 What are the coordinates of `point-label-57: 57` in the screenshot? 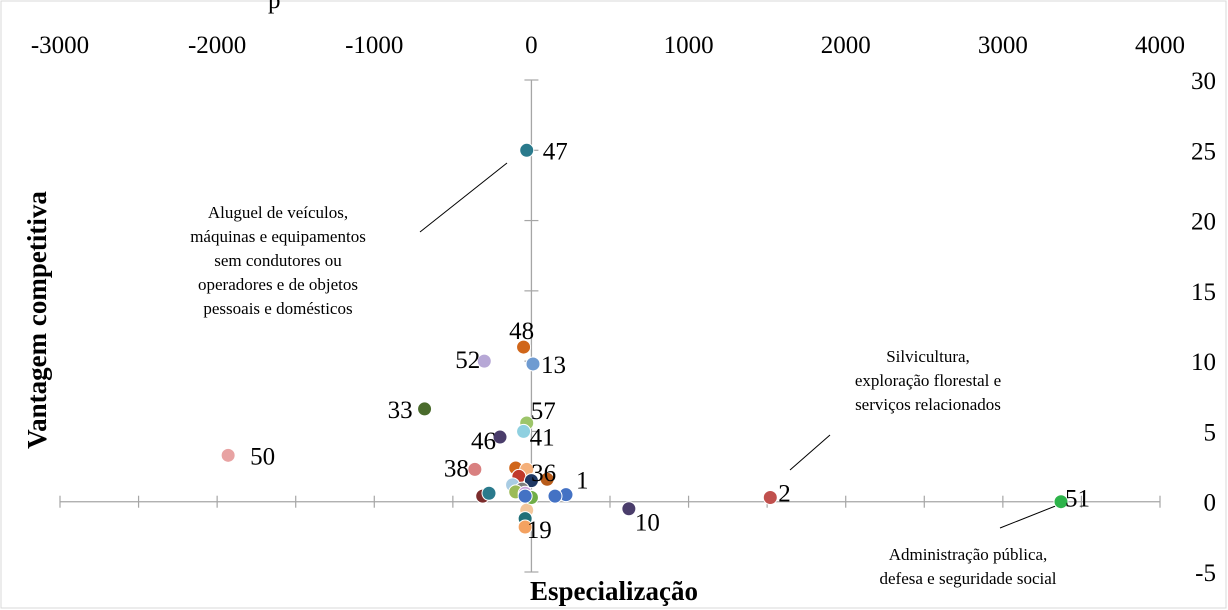 It's located at (543, 411).